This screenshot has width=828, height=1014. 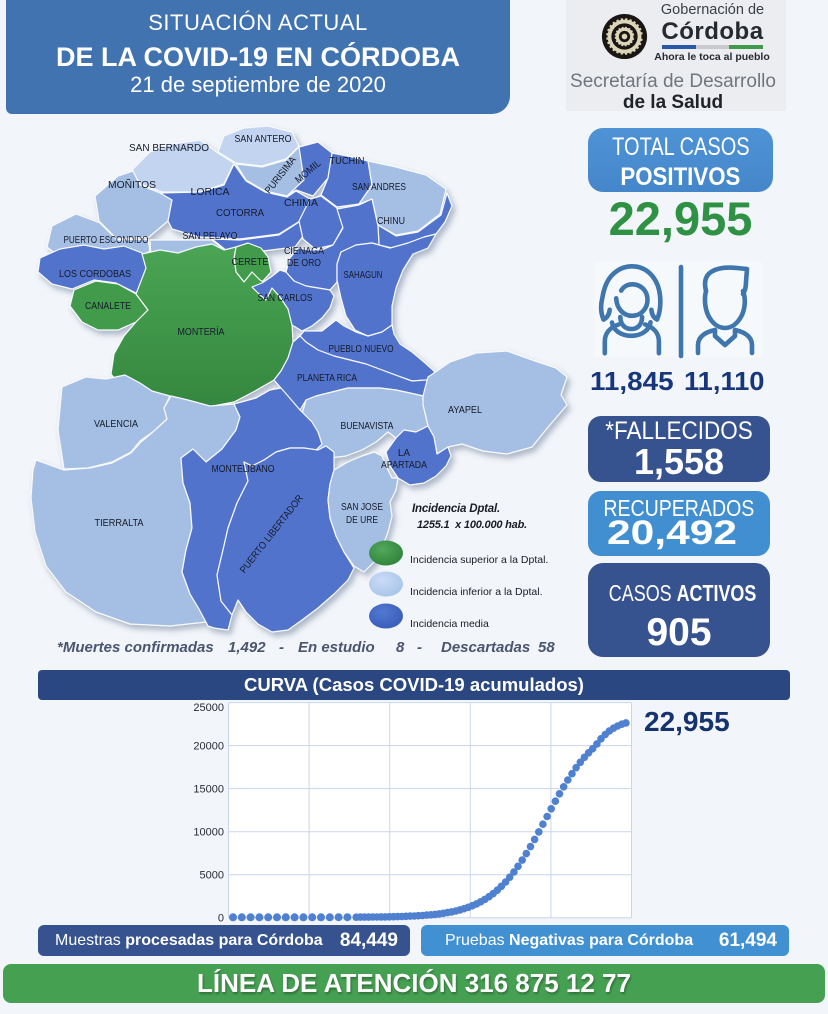 What do you see at coordinates (347, 161) in the screenshot?
I see `svg-text: TUCHIN` at bounding box center [347, 161].